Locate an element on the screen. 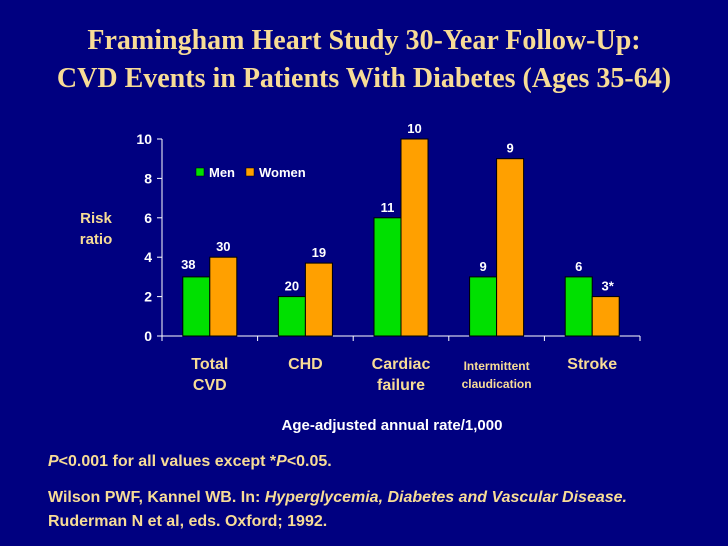  category-label: CHD is located at coordinates (305, 364).